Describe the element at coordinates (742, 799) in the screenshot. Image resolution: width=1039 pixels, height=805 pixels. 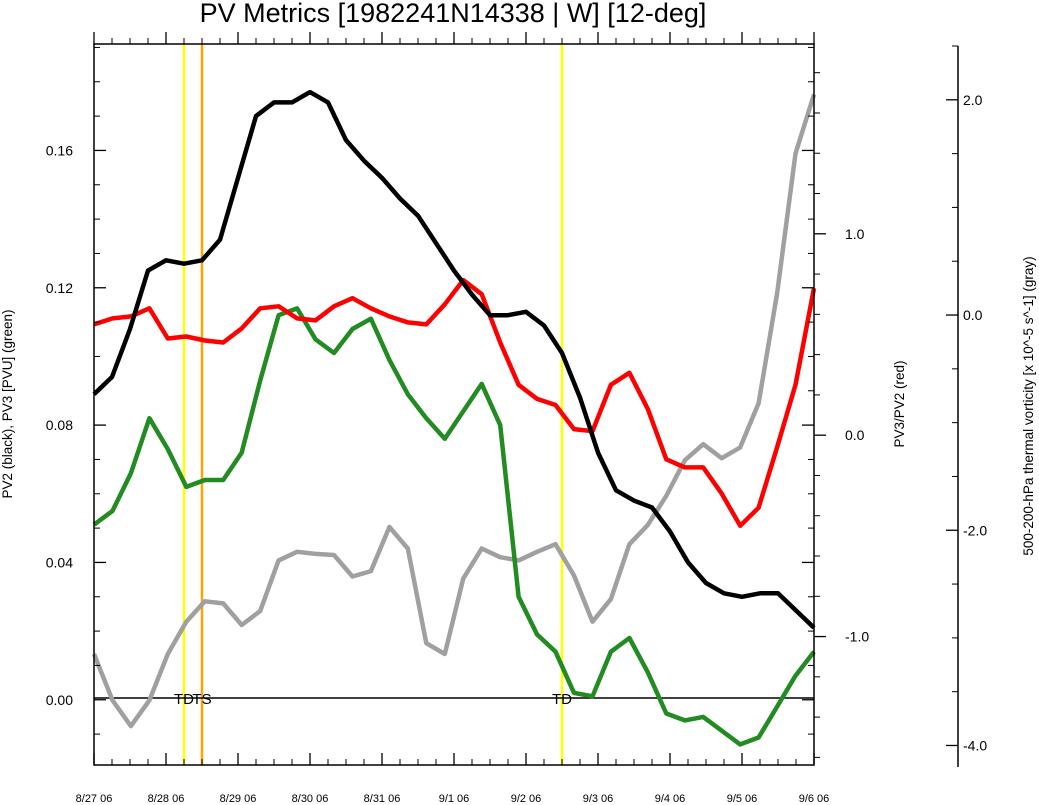
I see `x-tick-label: 9/5 06` at that location.